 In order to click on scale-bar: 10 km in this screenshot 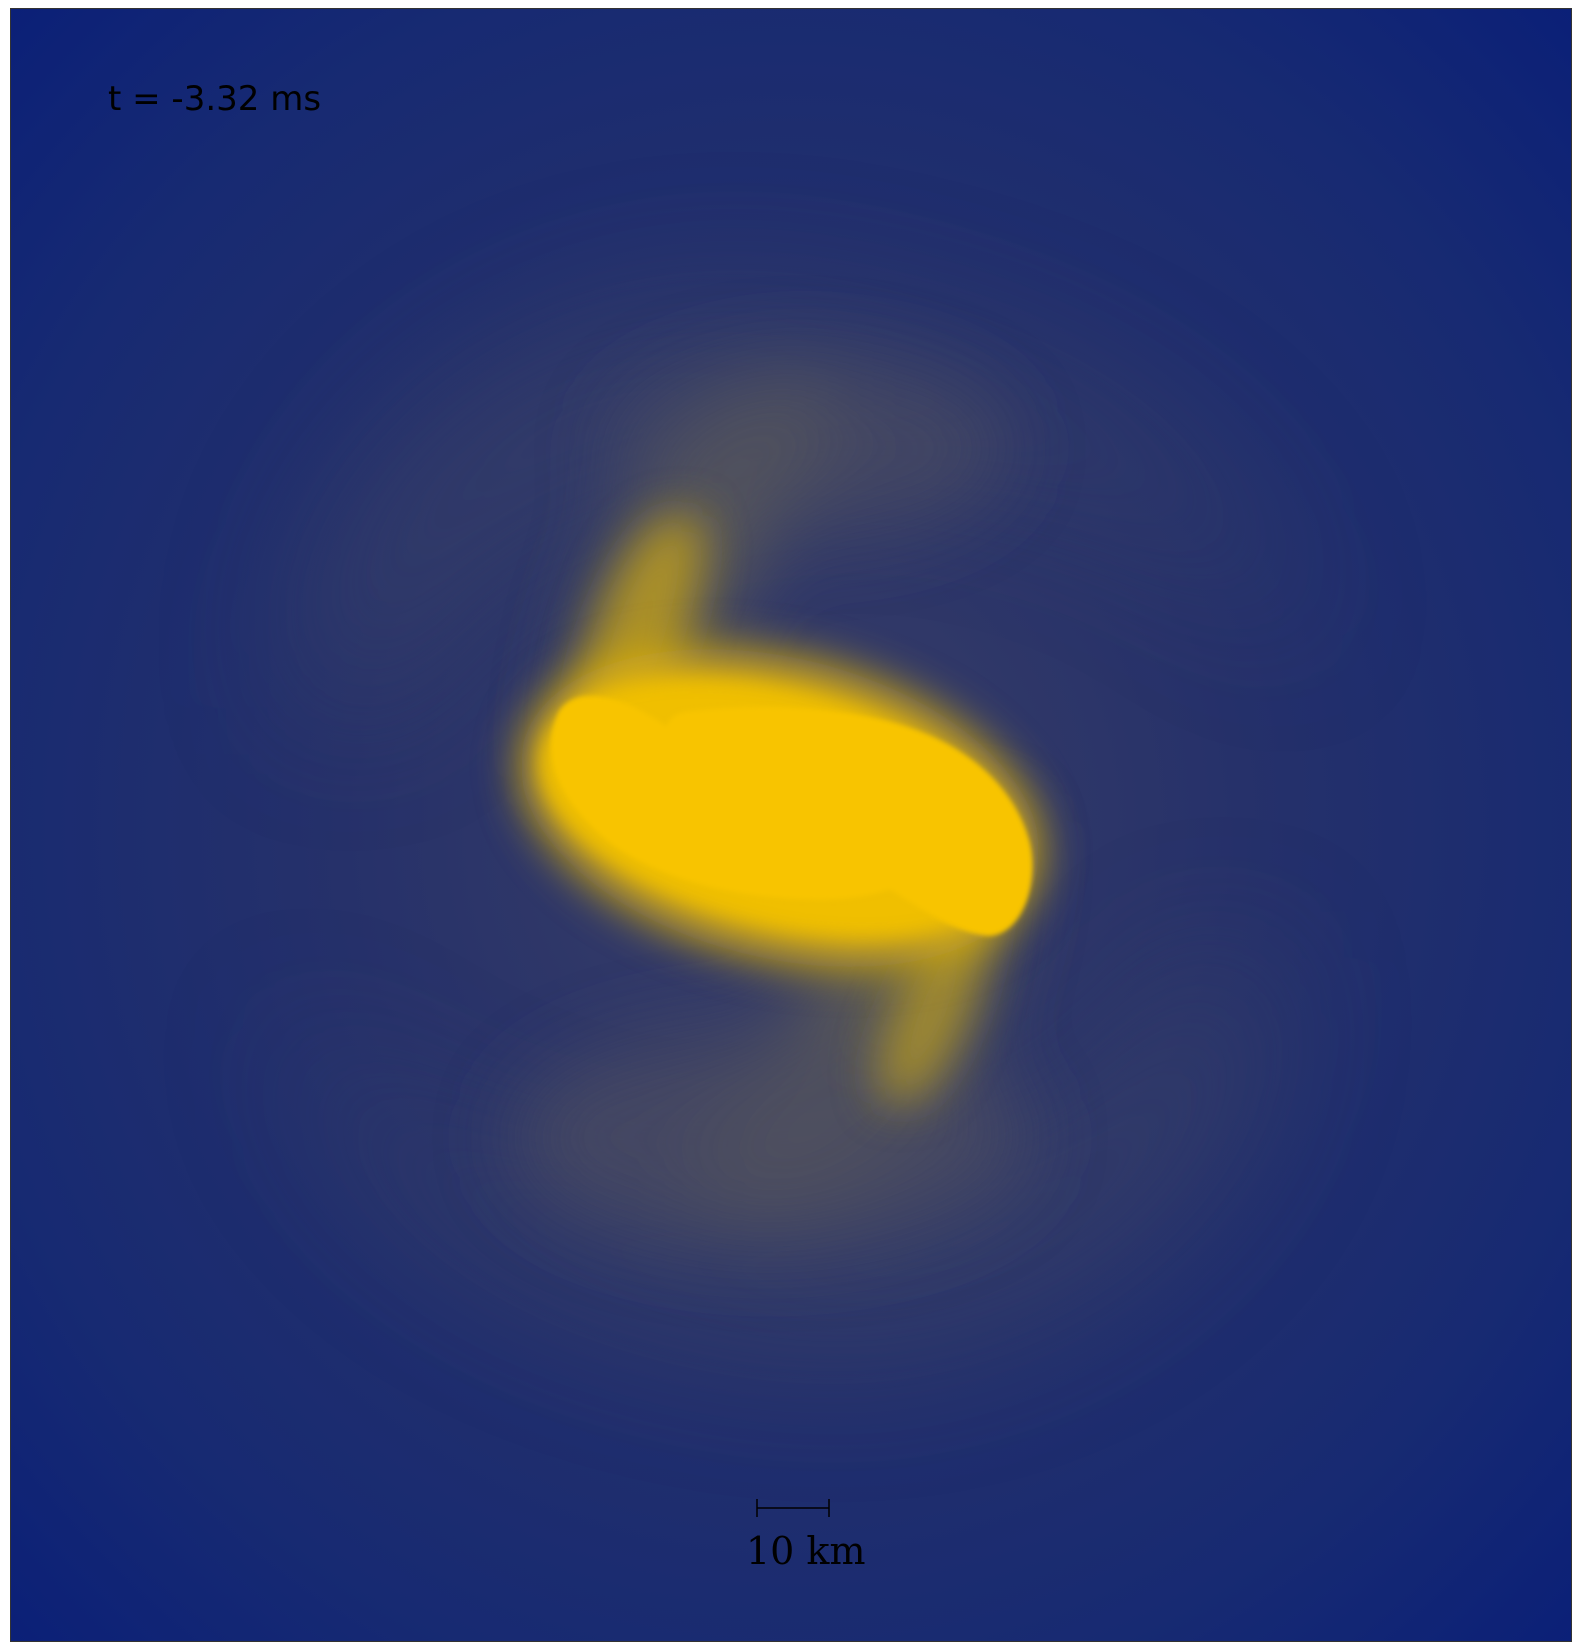, I will do `click(806, 1536)`.